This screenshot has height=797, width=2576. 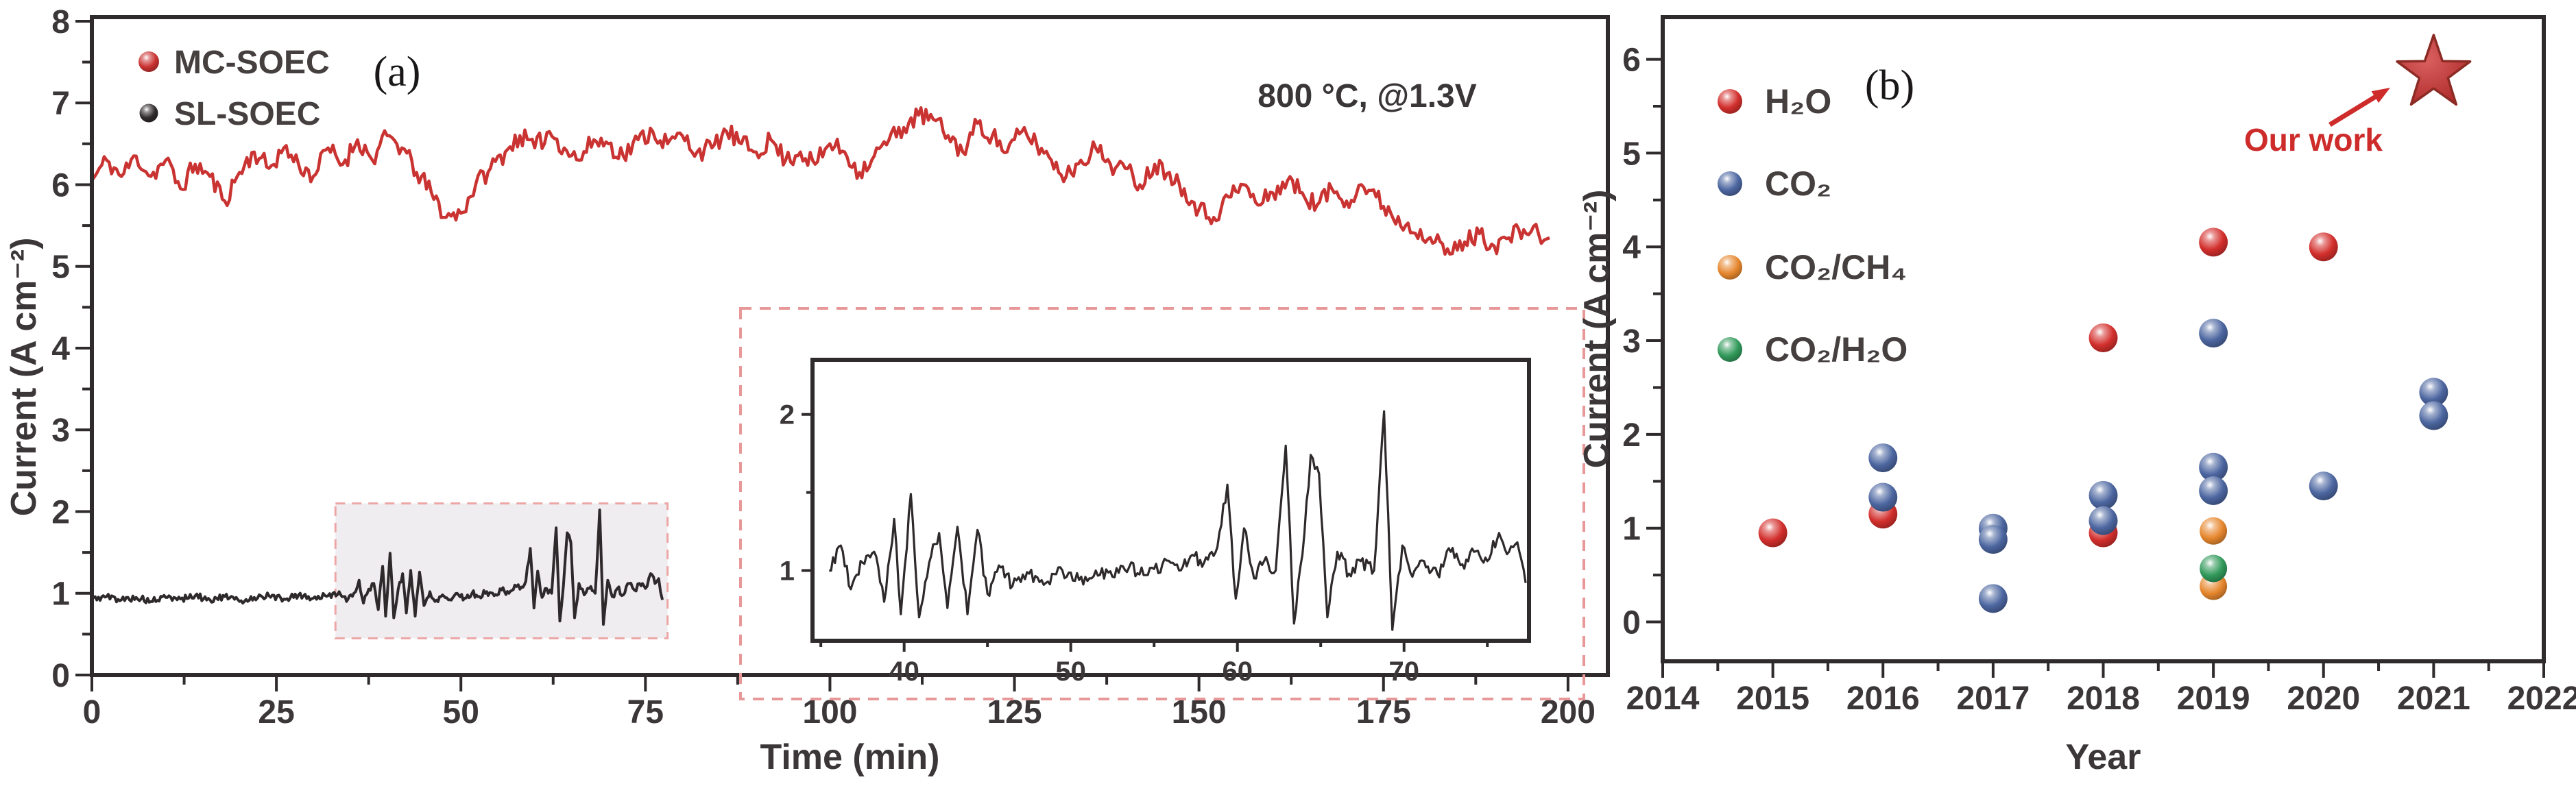 I want to click on inset-x-tick-label: 60, so click(x=1238, y=672).